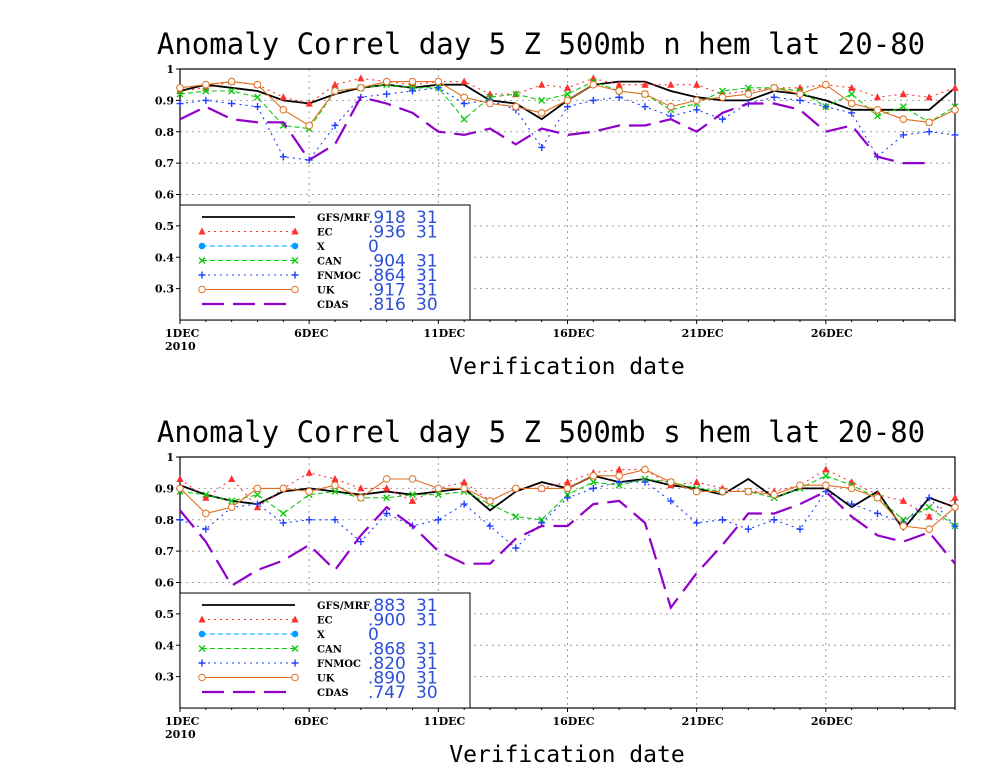 The image size is (1000, 777). I want to click on legend-series-score: .900, so click(387, 621).